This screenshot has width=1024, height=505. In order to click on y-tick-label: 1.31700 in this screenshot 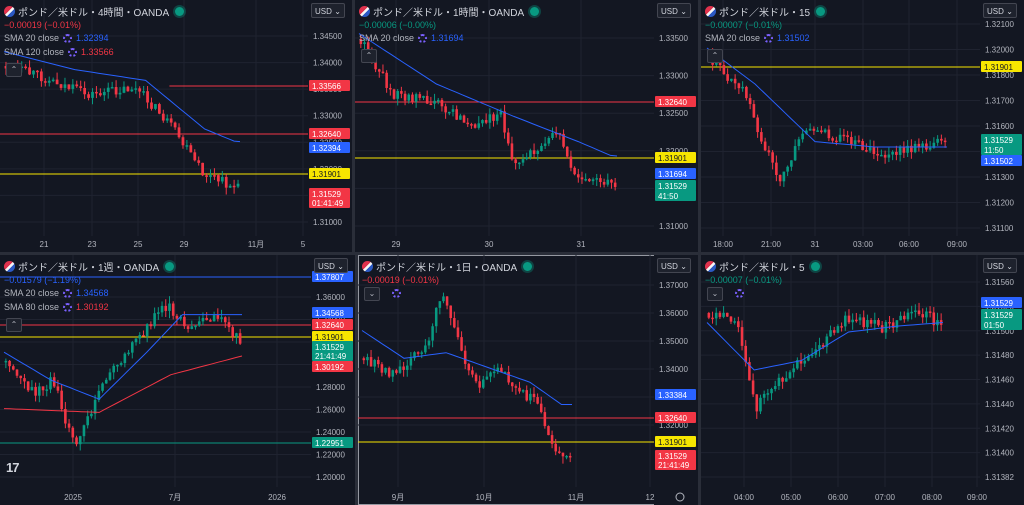, I will do `click(999, 101)`.